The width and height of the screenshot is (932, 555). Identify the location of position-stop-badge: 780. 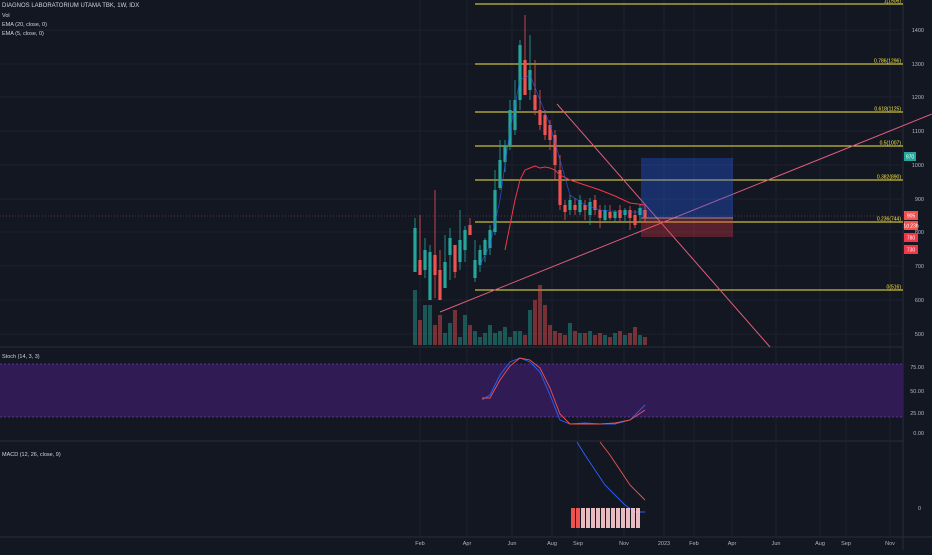
(911, 239).